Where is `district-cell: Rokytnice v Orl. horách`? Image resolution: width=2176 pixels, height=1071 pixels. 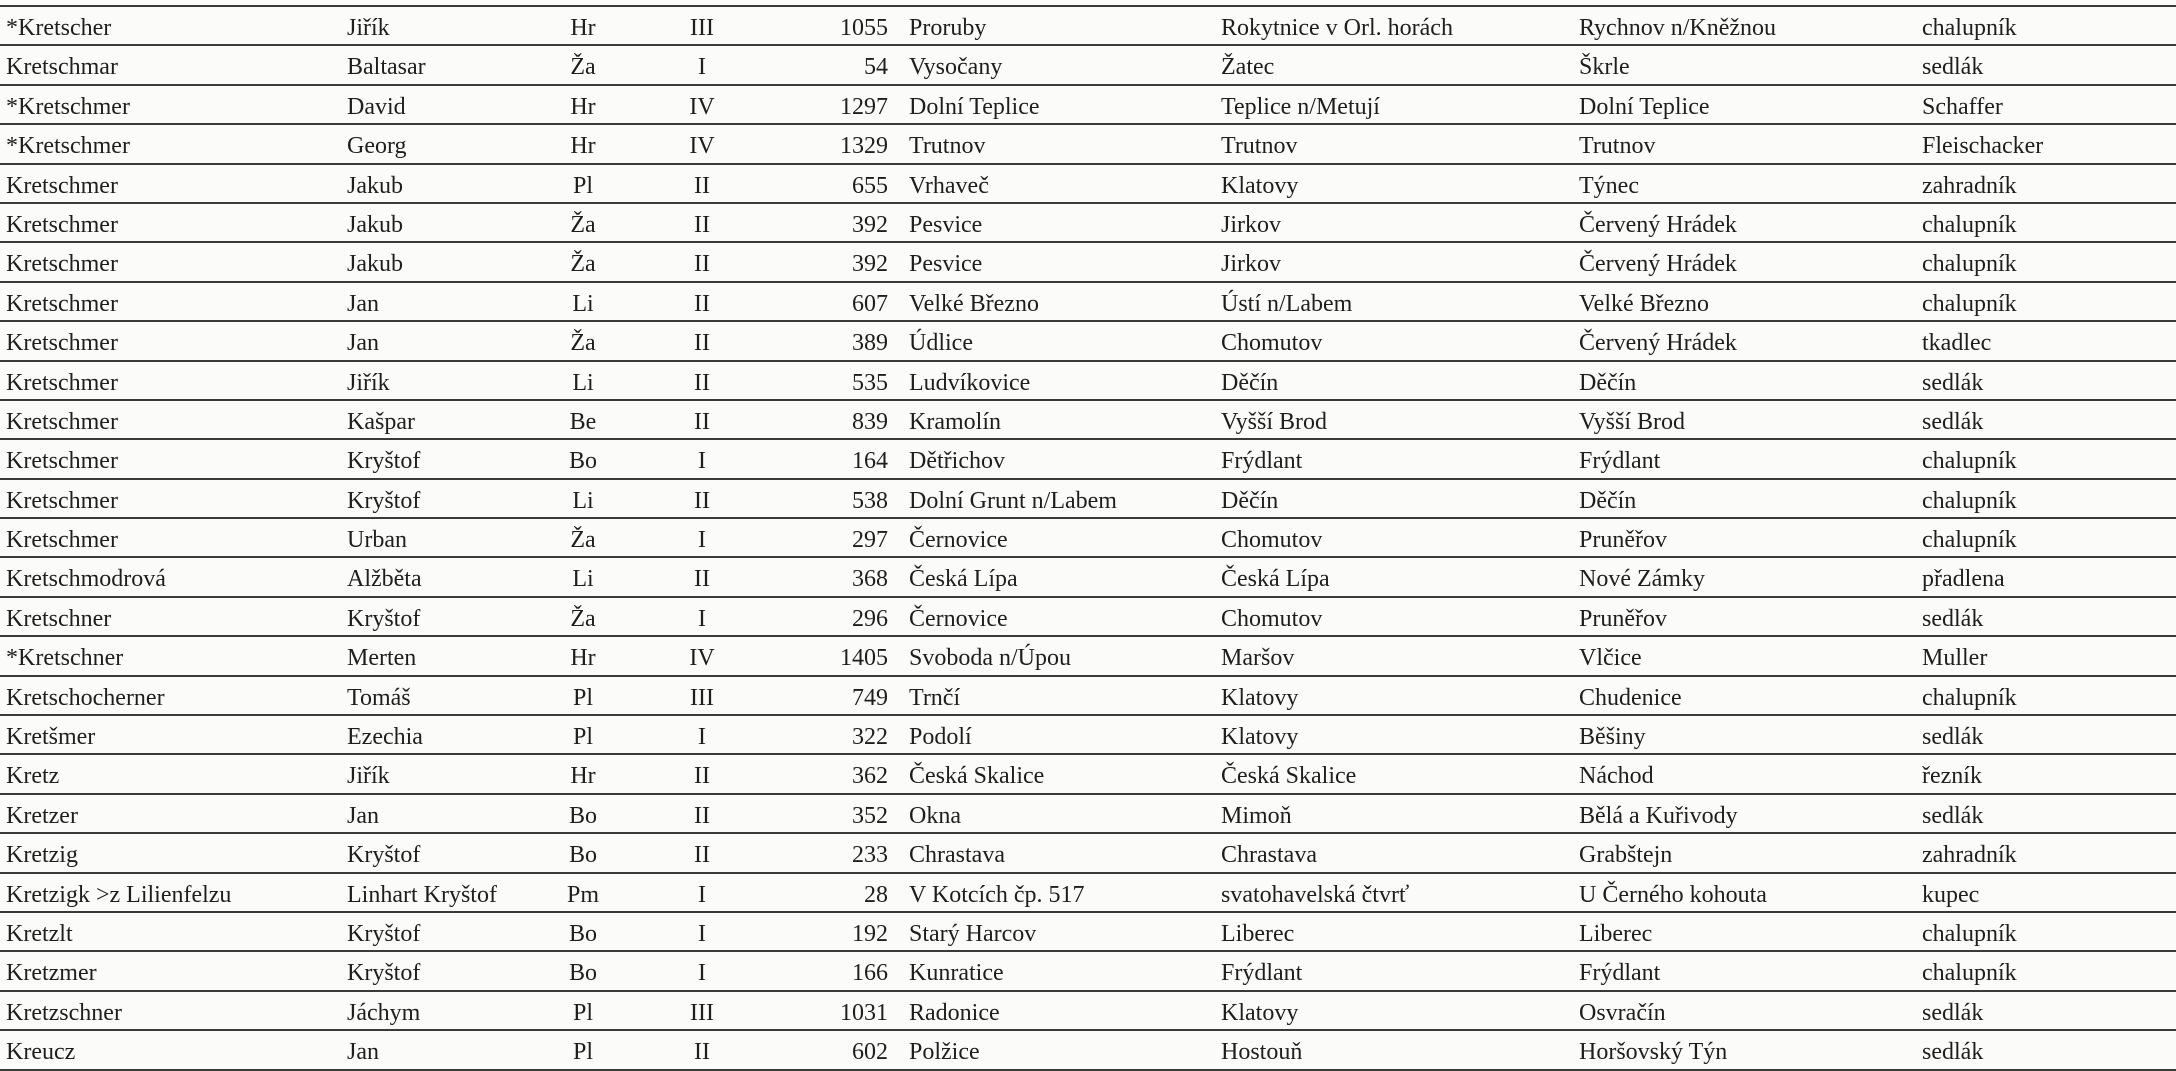
district-cell: Rokytnice v Orl. horách is located at coordinates (1337, 28).